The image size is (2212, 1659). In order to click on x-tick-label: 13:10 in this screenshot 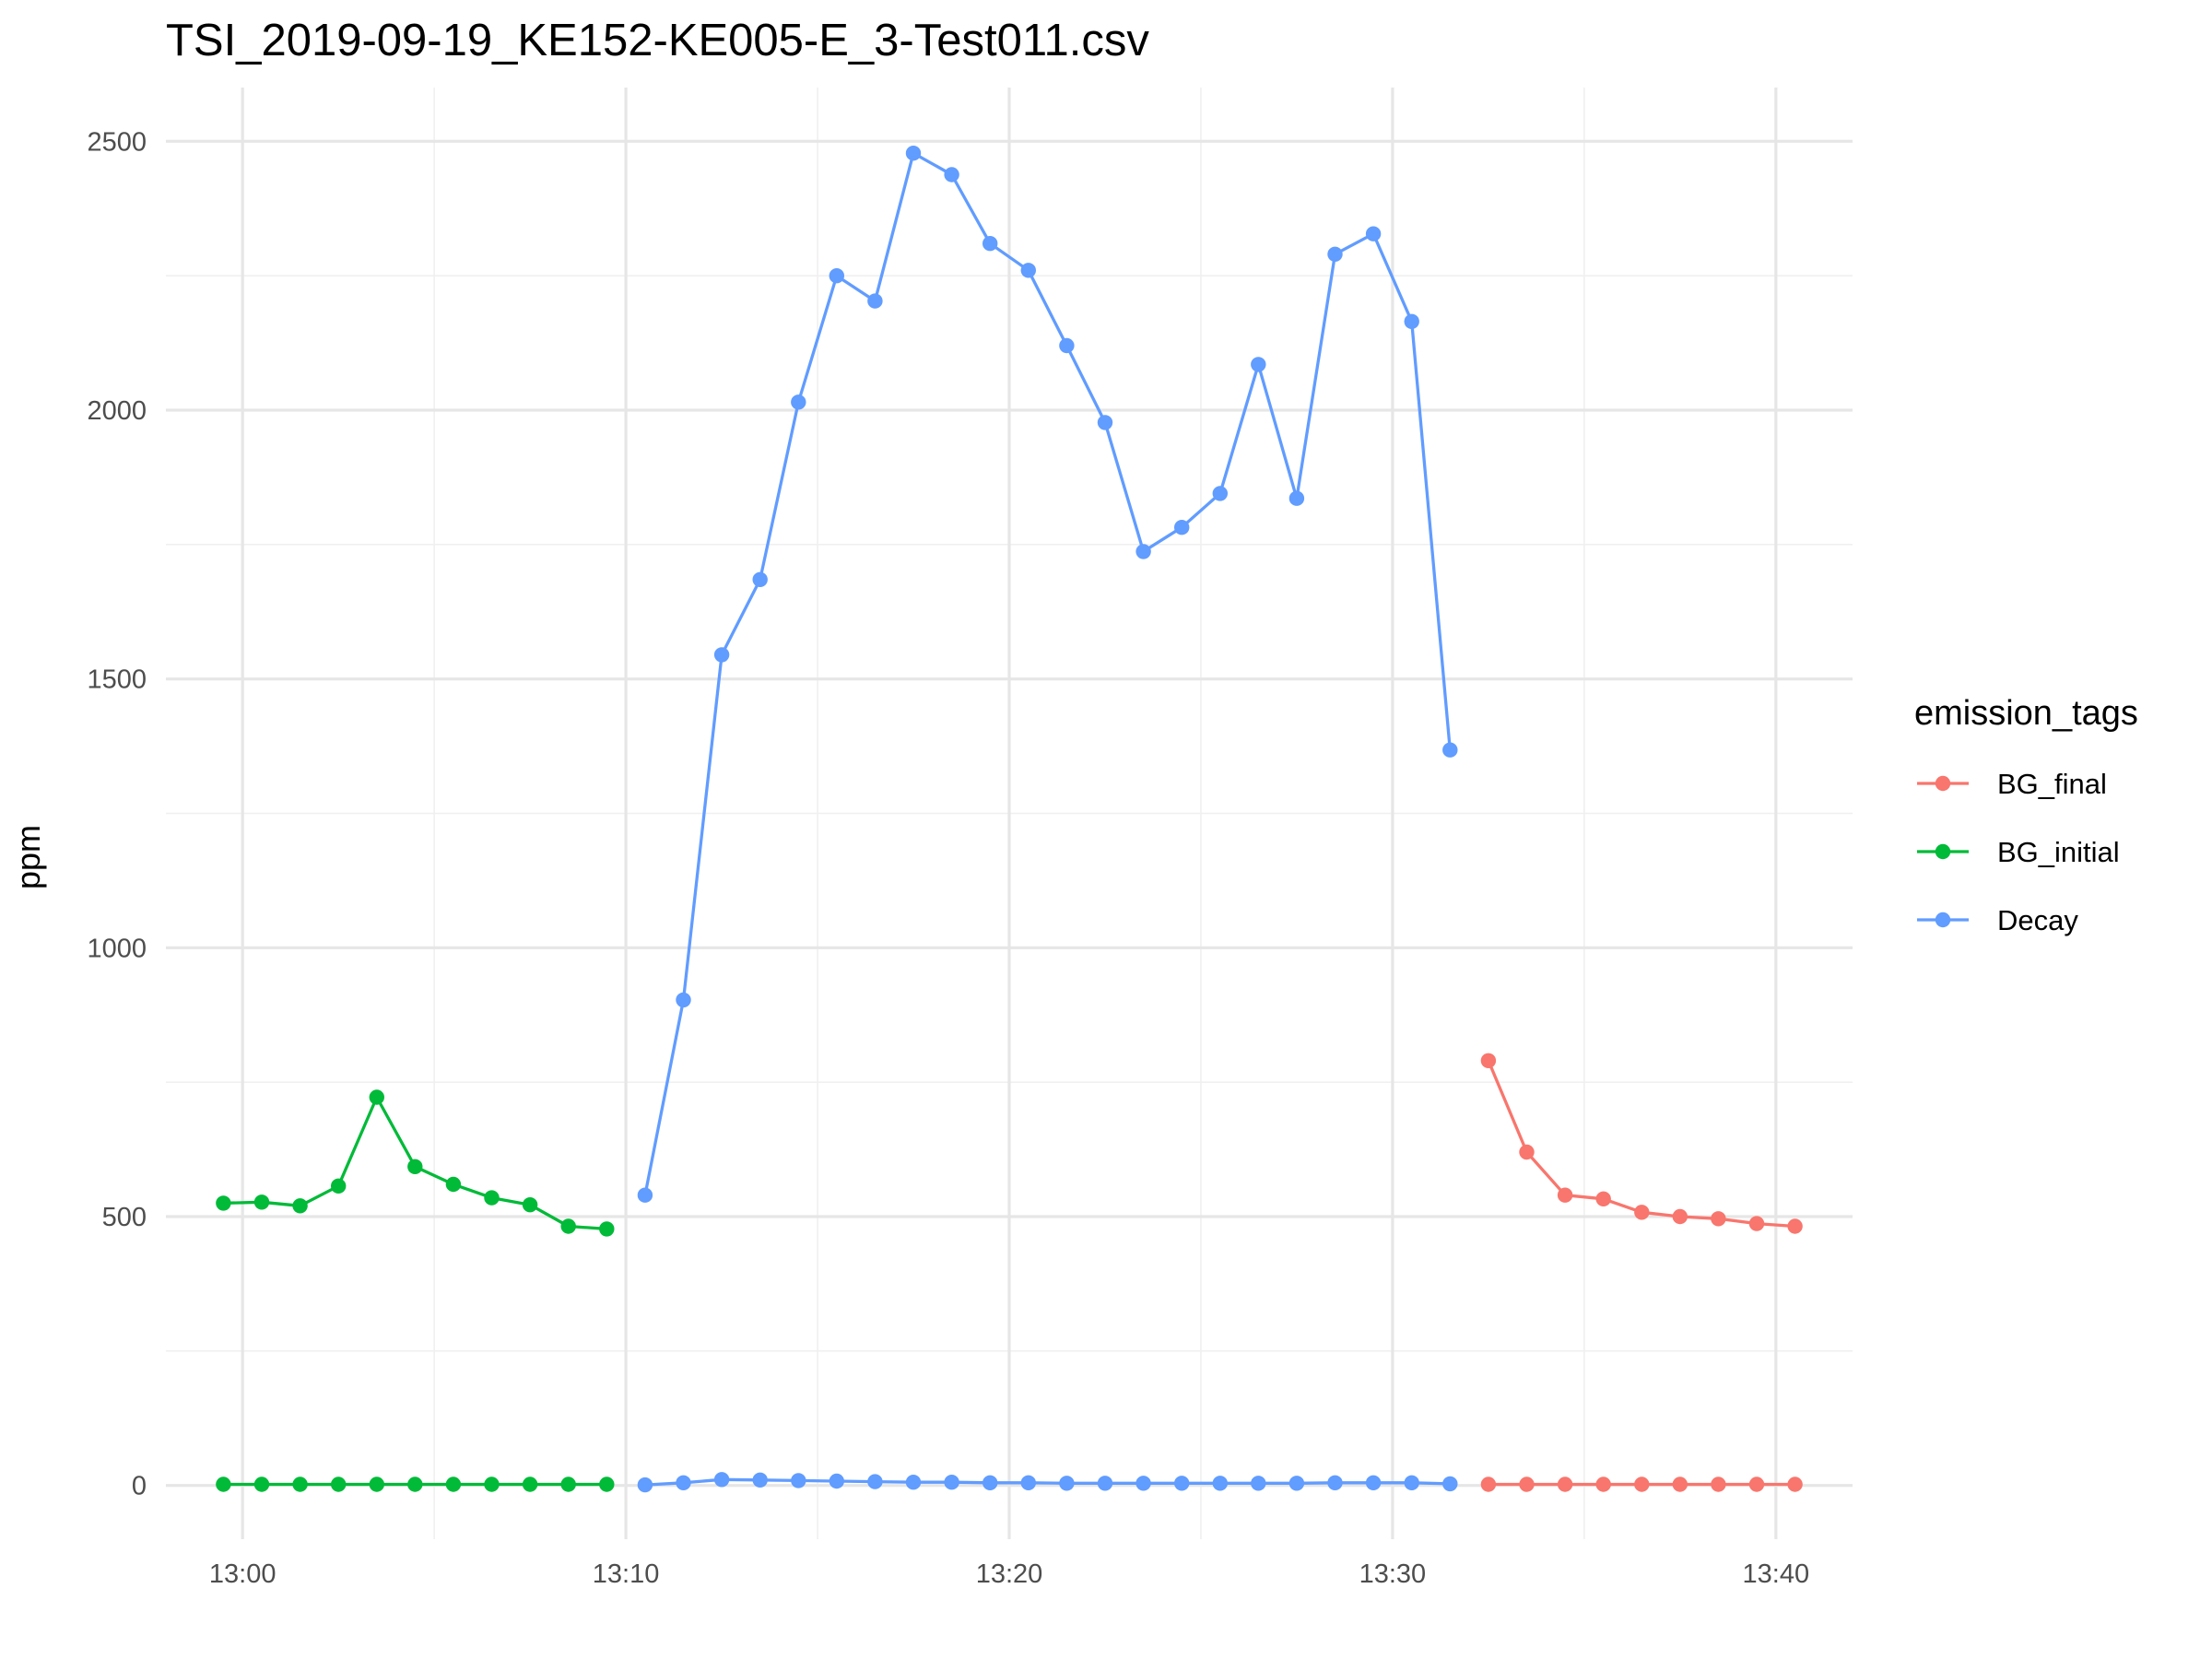, I will do `click(626, 1574)`.